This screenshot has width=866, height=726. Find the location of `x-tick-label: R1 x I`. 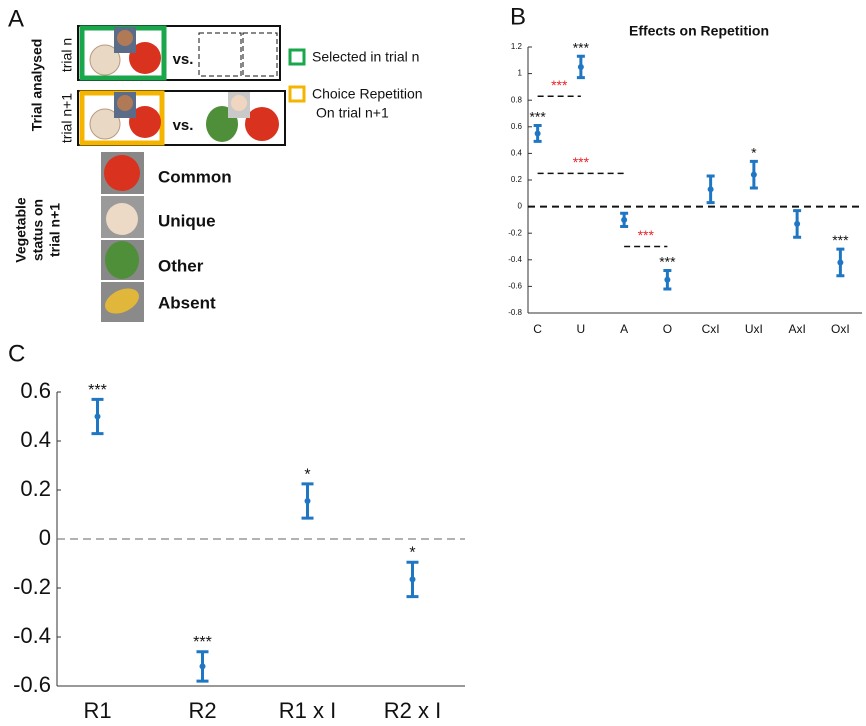

x-tick-label: R1 x I is located at coordinates (307, 710).